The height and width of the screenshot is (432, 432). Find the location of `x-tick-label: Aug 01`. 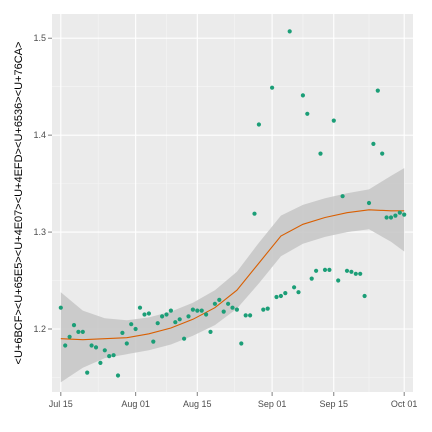

x-tick-label: Aug 01 is located at coordinates (135, 404).